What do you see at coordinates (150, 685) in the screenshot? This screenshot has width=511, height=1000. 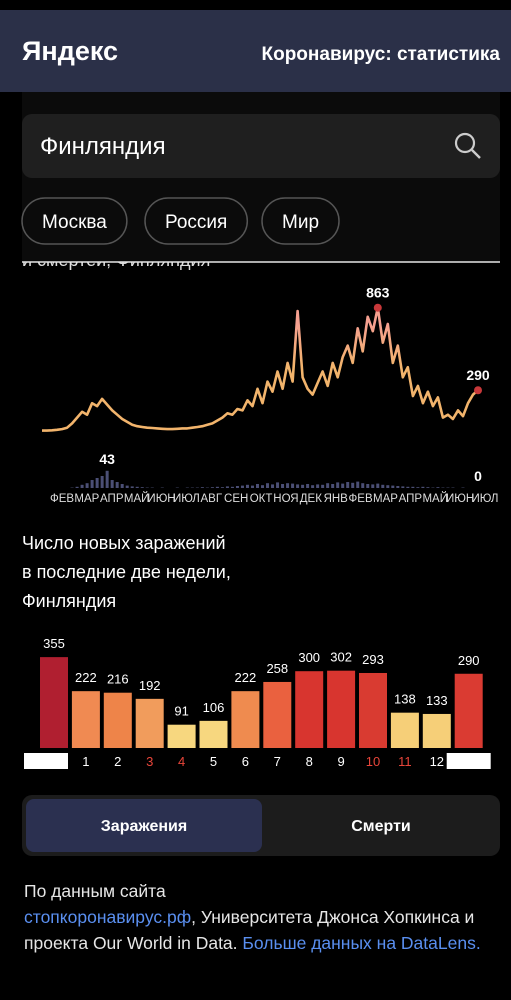 I see `bar-value-label: 192` at bounding box center [150, 685].